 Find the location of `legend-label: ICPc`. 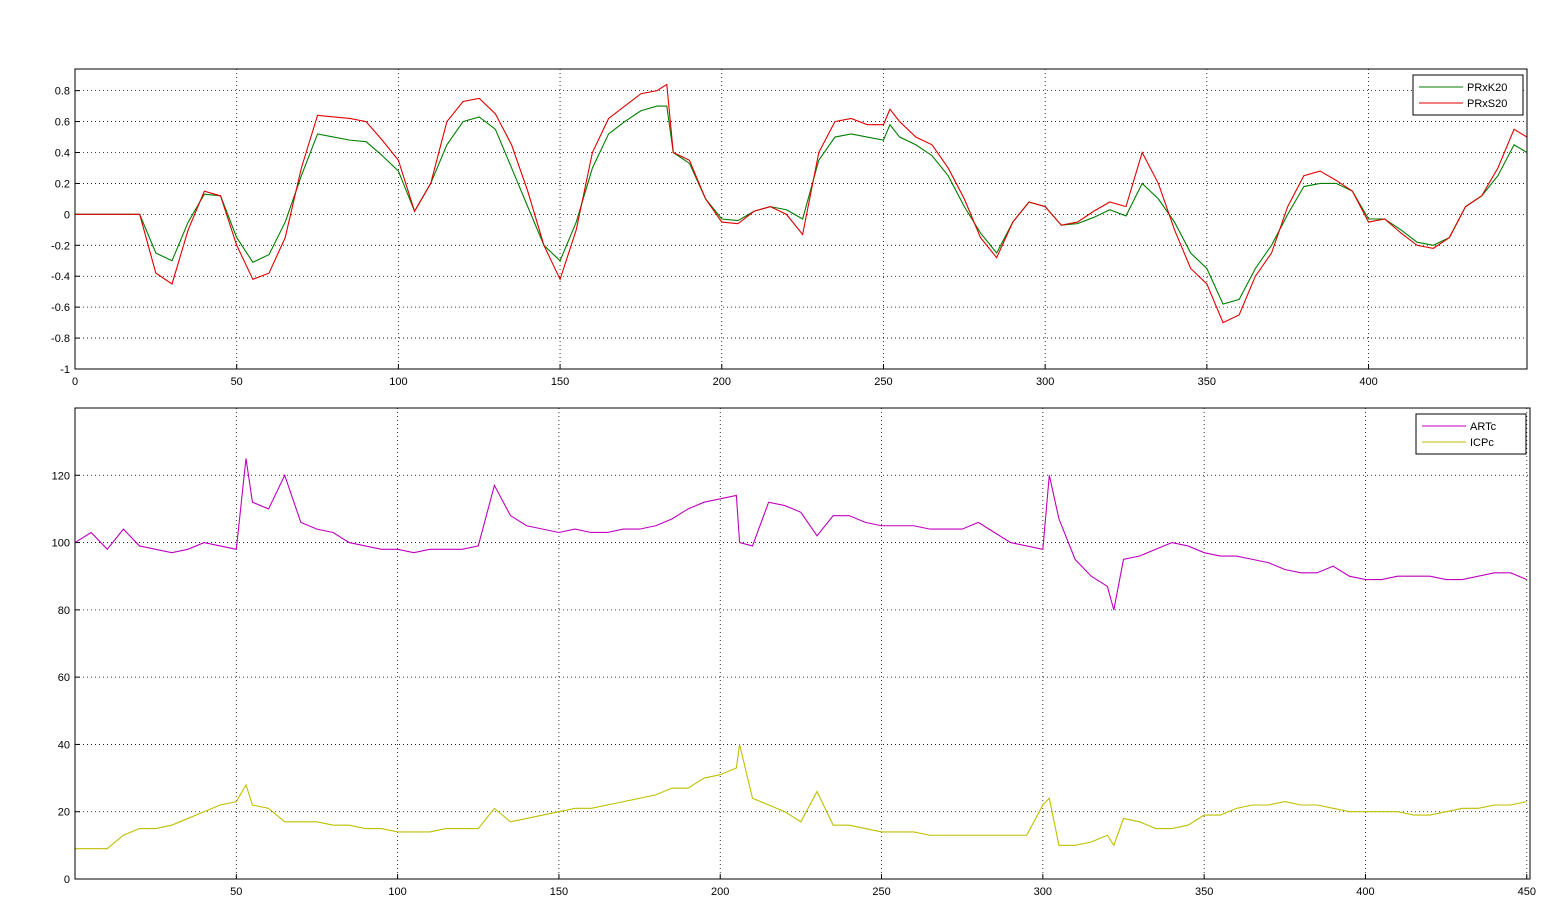

legend-label: ICPc is located at coordinates (1482, 443).